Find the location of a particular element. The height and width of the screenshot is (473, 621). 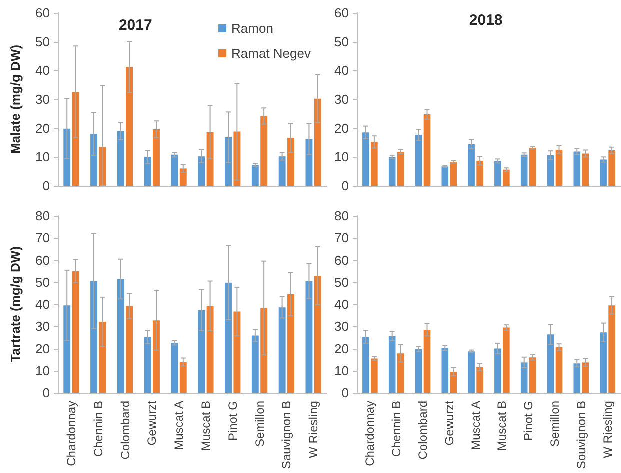

x-tick-label: Souvignon B is located at coordinates (581, 435).